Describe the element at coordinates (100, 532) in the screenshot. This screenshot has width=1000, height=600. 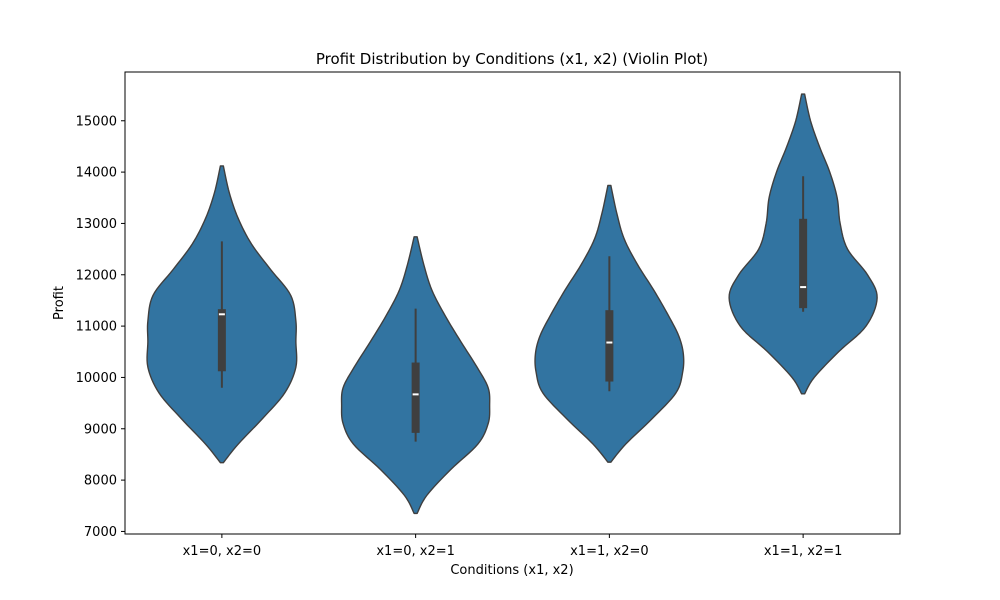
I see `y-tick-label: 7000` at that location.